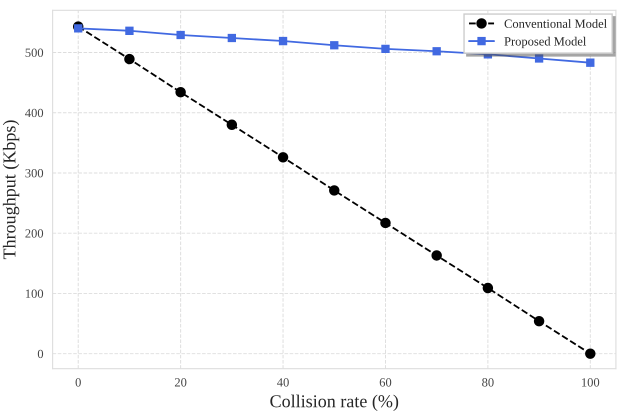 Image resolution: width=619 pixels, height=412 pixels. Describe the element at coordinates (283, 382) in the screenshot. I see `x-tick-label: 40` at that location.